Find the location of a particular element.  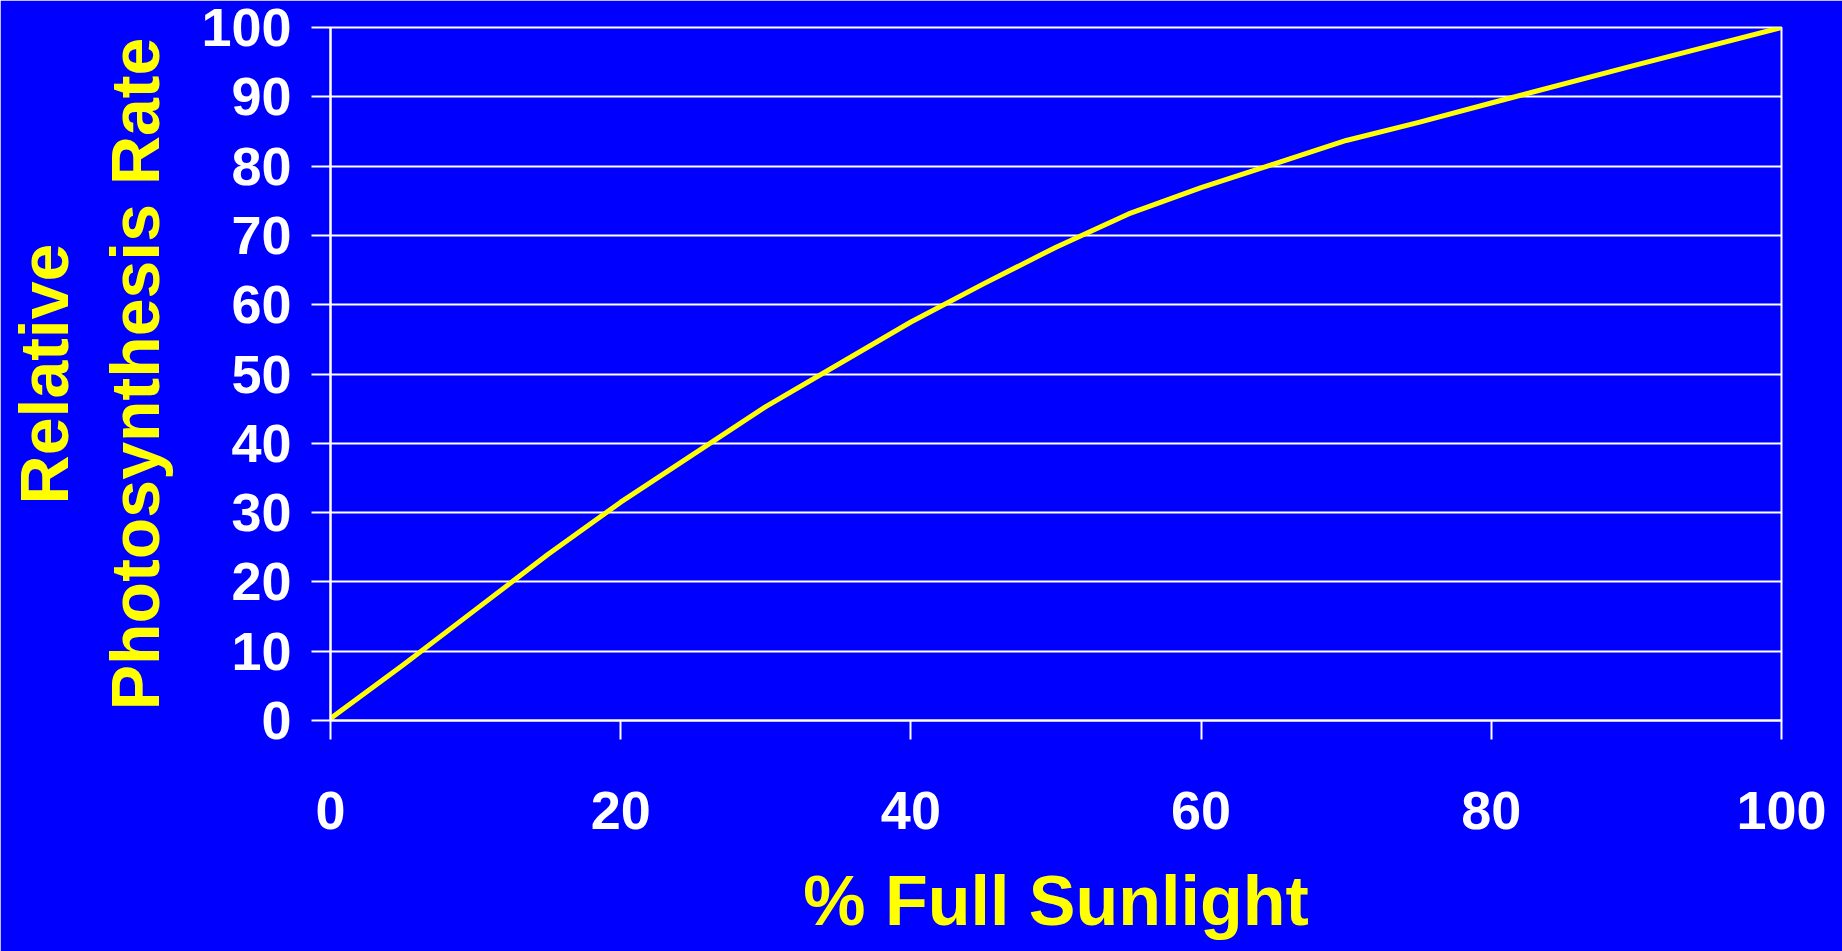

x-axis-title: % Full Sunlight is located at coordinates (1056, 900).